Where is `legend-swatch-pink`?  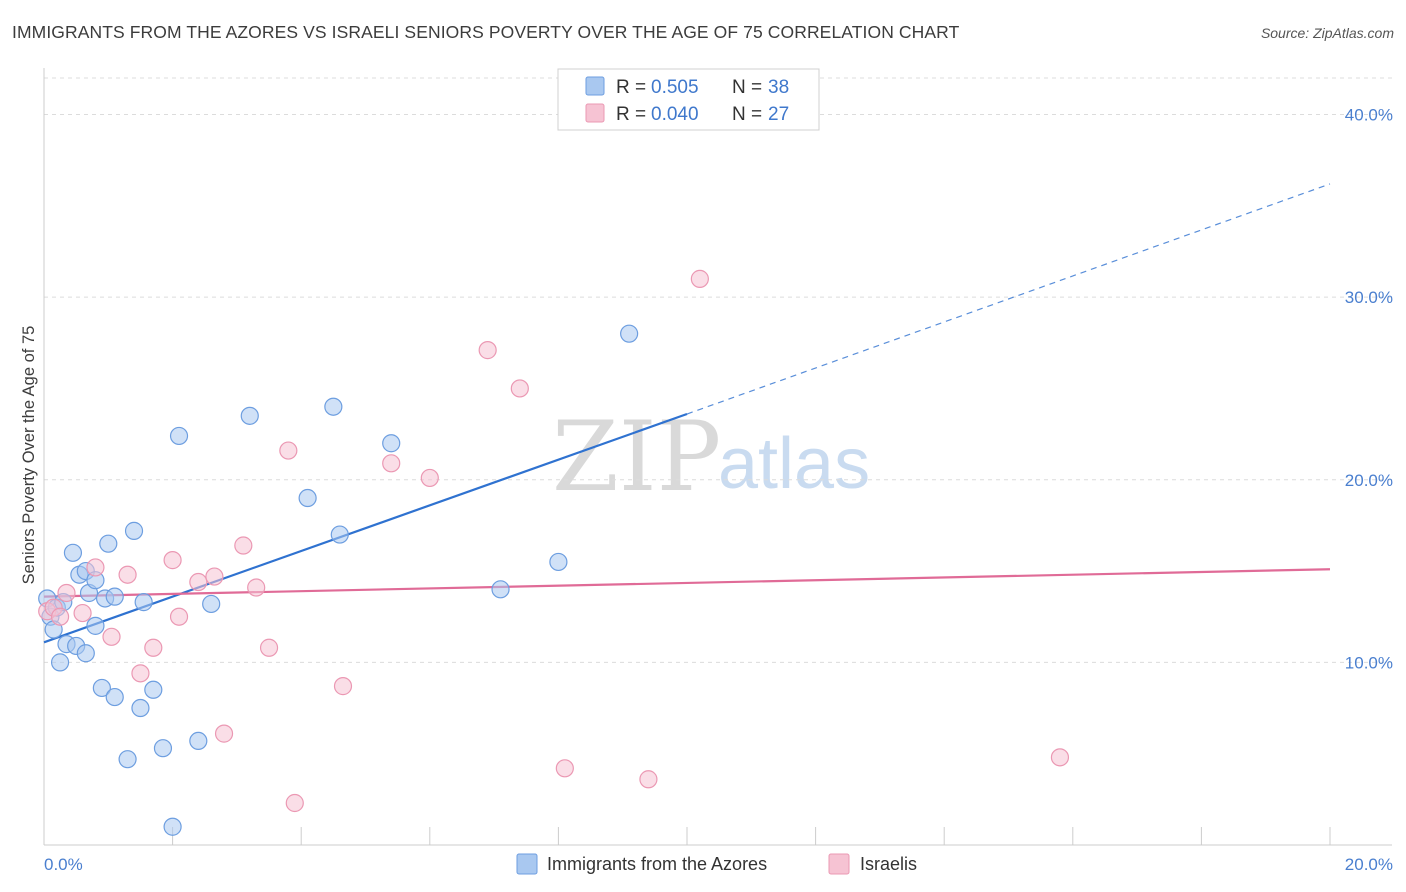
legend-swatch-pink is located at coordinates (595, 113).